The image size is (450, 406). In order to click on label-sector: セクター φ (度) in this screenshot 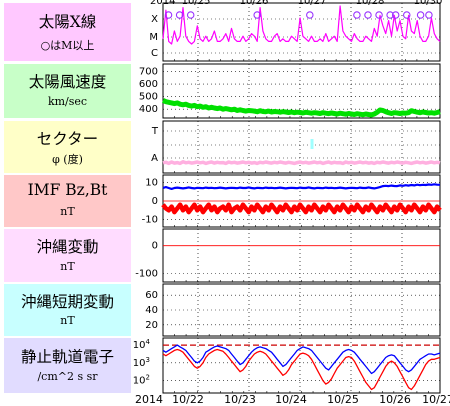, I will do `click(67, 147)`.